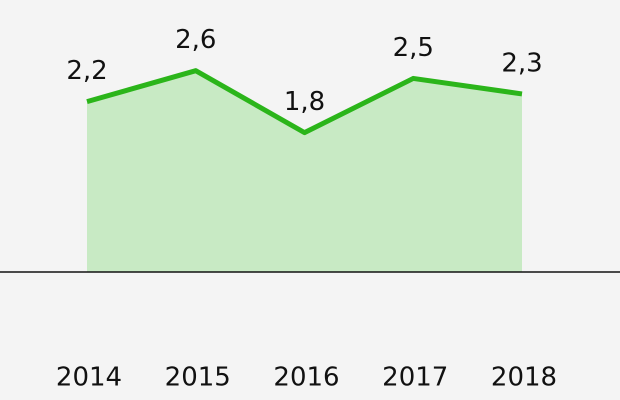 This screenshot has height=400, width=620. Describe the element at coordinates (306, 378) in the screenshot. I see `x-tick-label: 2016` at that location.